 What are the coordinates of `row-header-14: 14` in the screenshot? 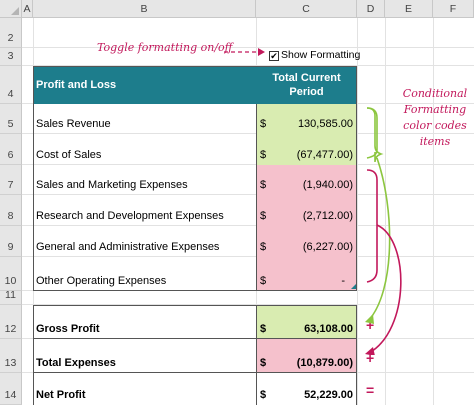 It's located at (11, 389).